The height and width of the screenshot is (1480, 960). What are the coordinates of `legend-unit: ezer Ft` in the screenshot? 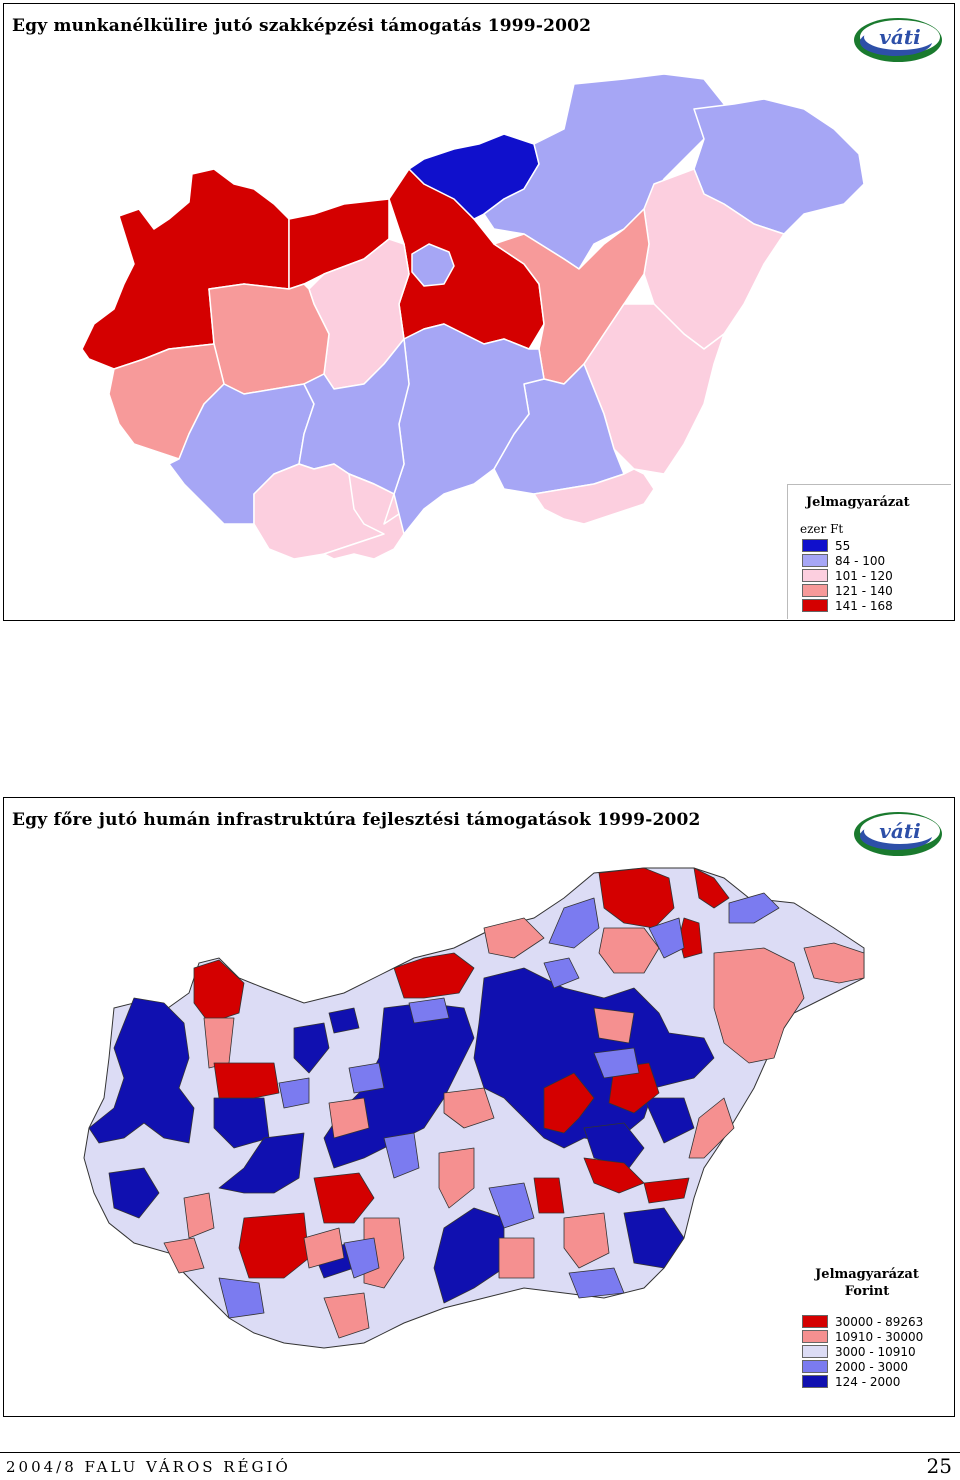 It's located at (822, 529).